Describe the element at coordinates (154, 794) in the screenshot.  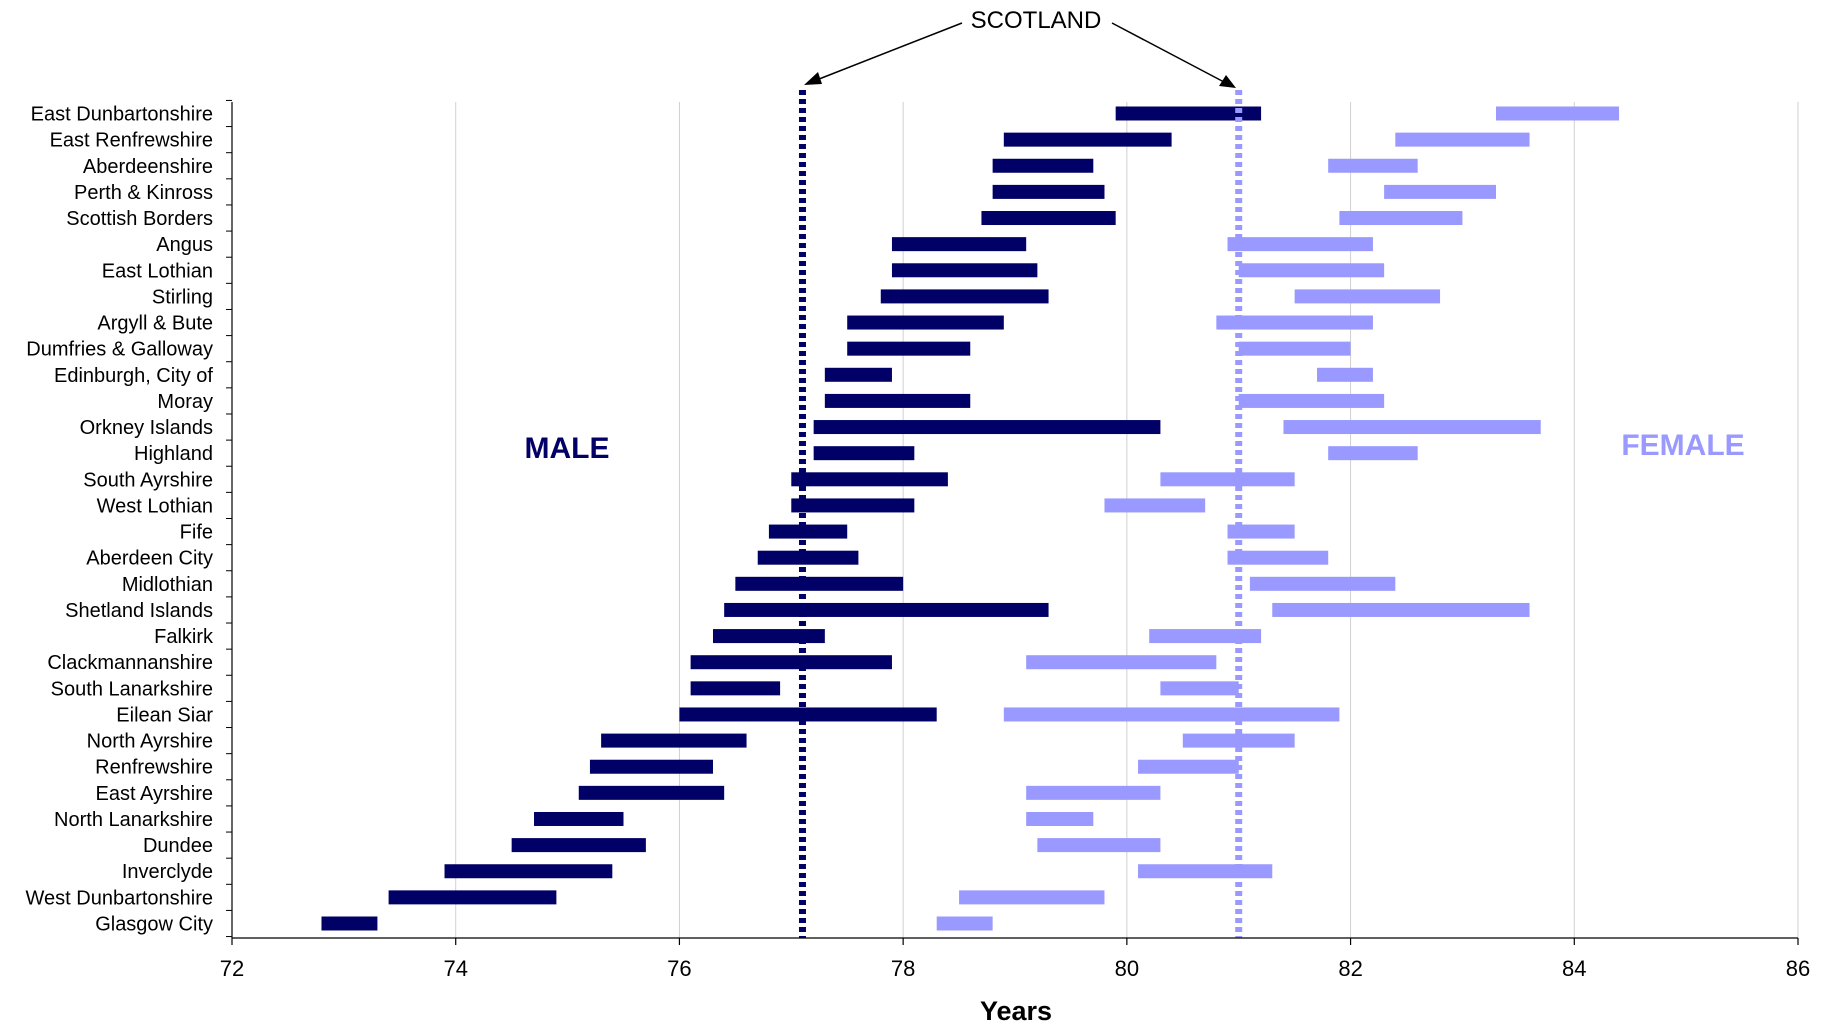
I see `category-label: East Ayrshire` at that location.